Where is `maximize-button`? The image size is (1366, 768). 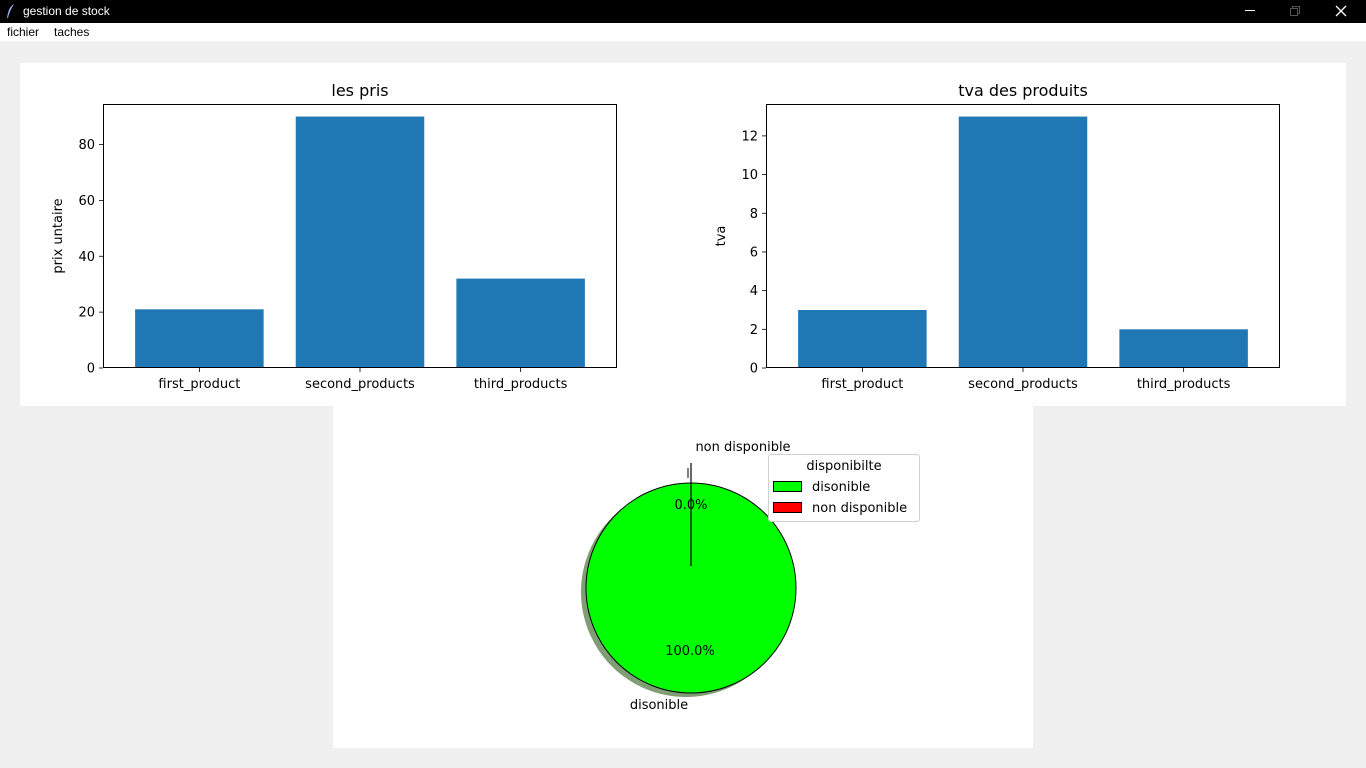
maximize-button is located at coordinates (1295, 11).